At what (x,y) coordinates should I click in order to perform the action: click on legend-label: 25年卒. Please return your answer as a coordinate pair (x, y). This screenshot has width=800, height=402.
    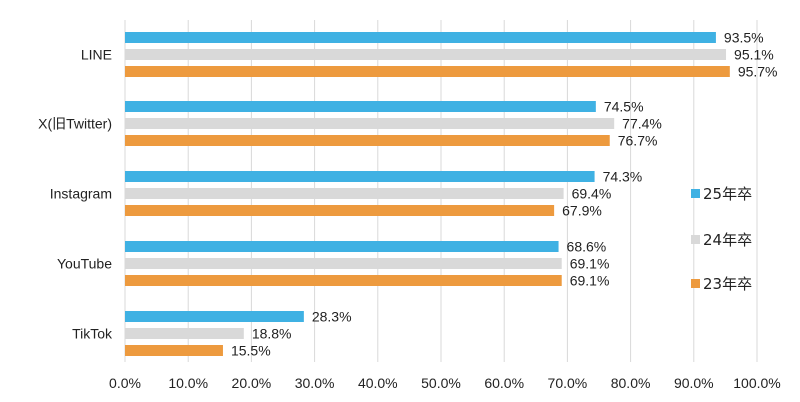
    Looking at the image, I should click on (727, 194).